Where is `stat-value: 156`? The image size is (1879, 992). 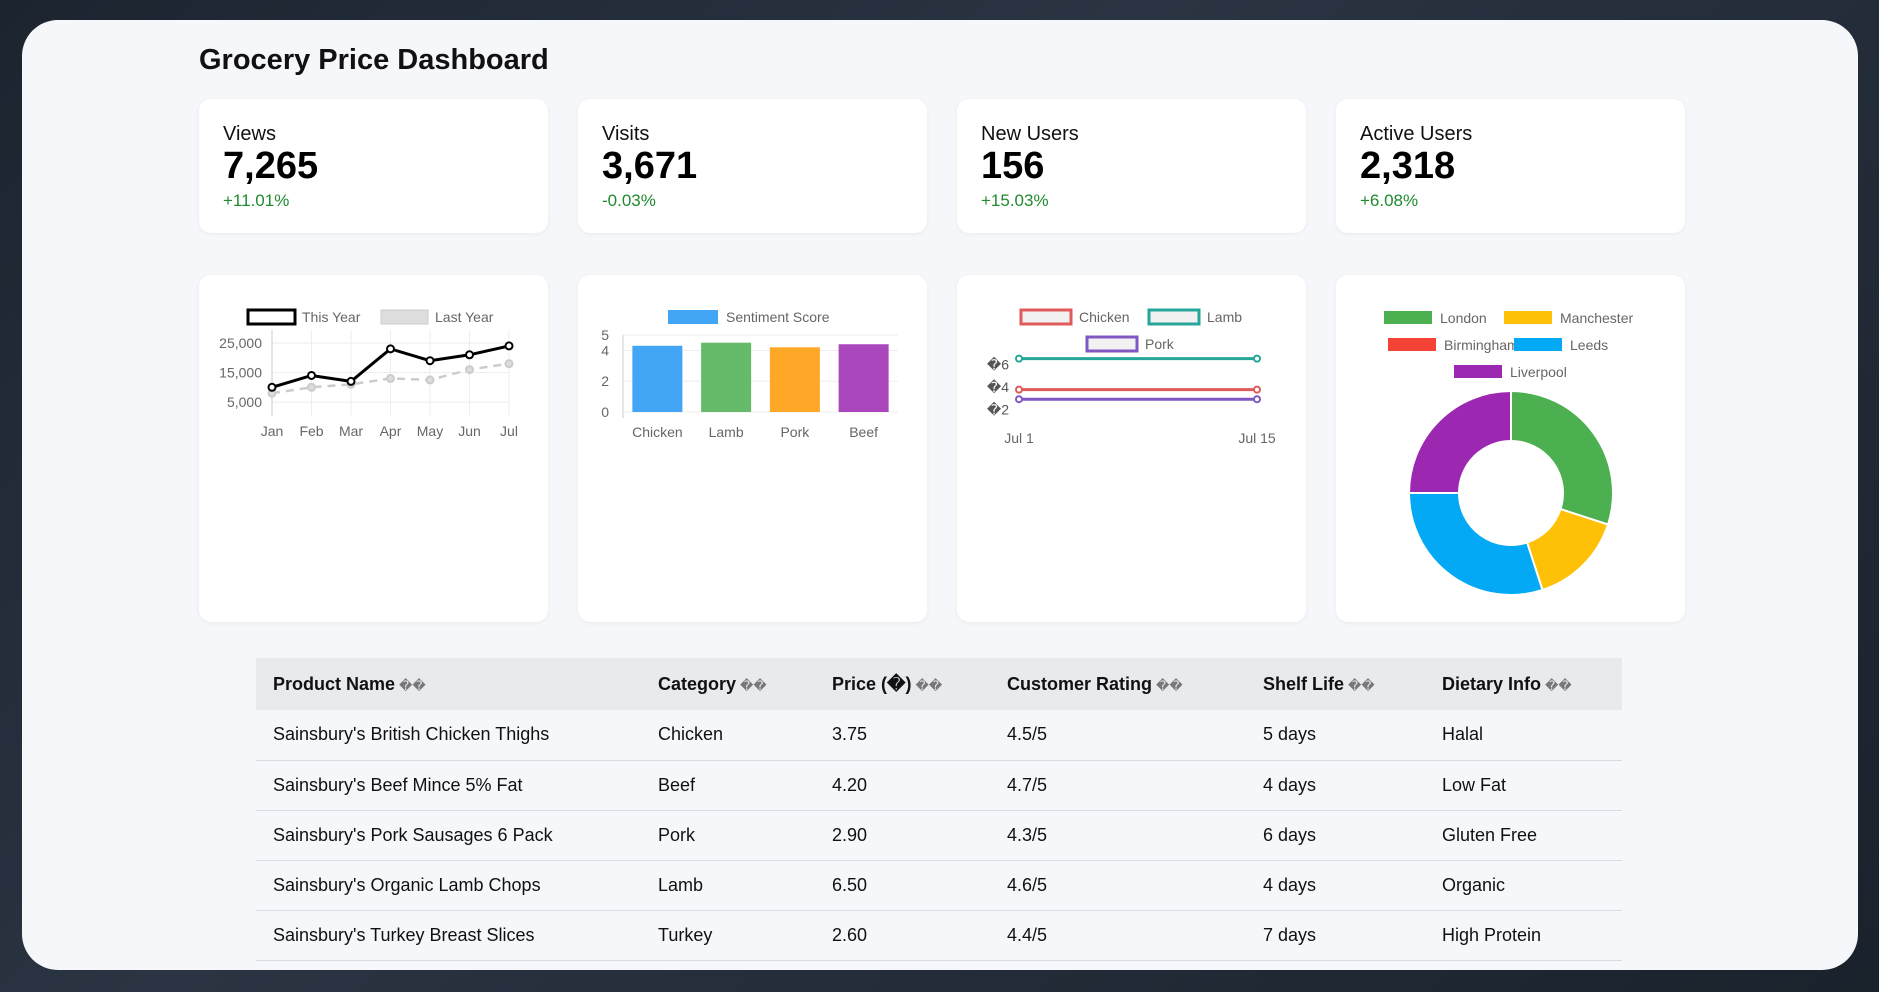
stat-value: 156 is located at coordinates (1013, 166).